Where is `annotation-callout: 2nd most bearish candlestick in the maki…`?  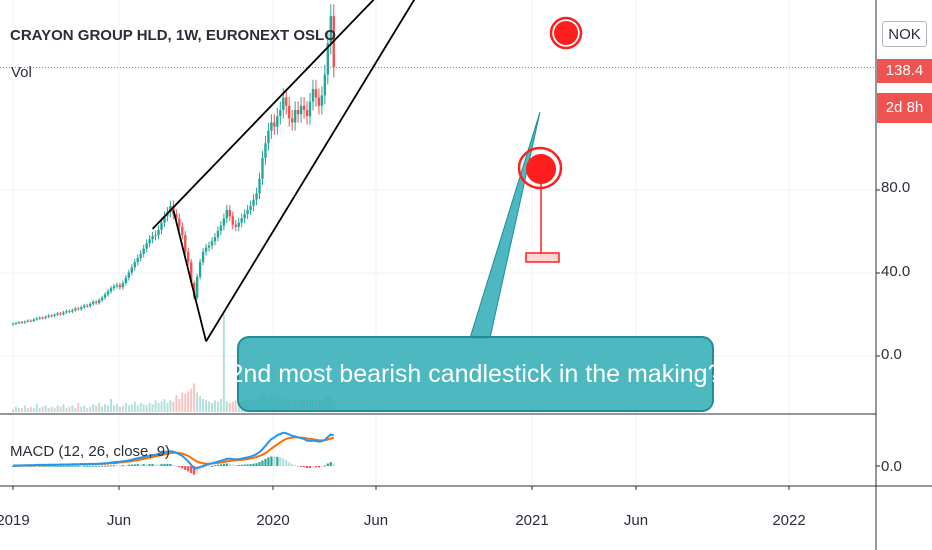
annotation-callout: 2nd most bearish candlestick in the maki… is located at coordinates (475, 374).